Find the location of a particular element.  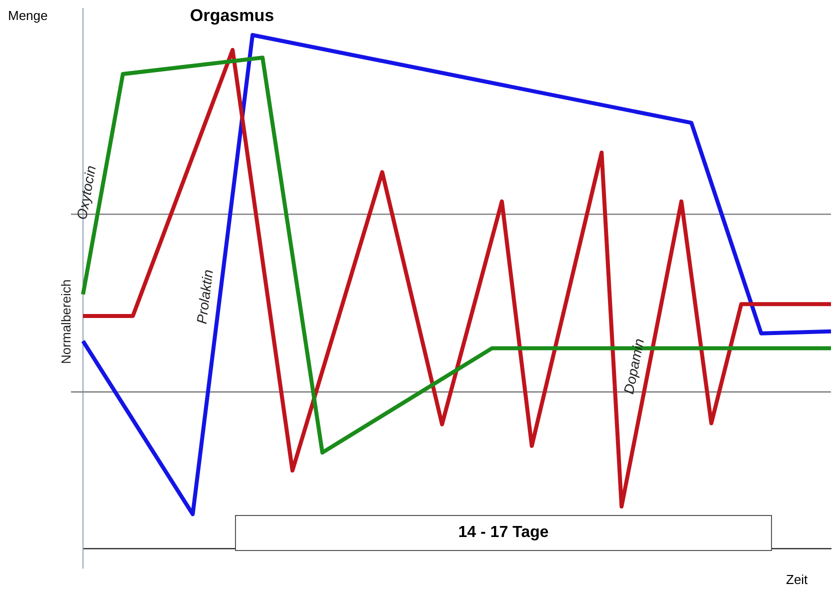

y-axis-title: Menge is located at coordinates (28, 15).